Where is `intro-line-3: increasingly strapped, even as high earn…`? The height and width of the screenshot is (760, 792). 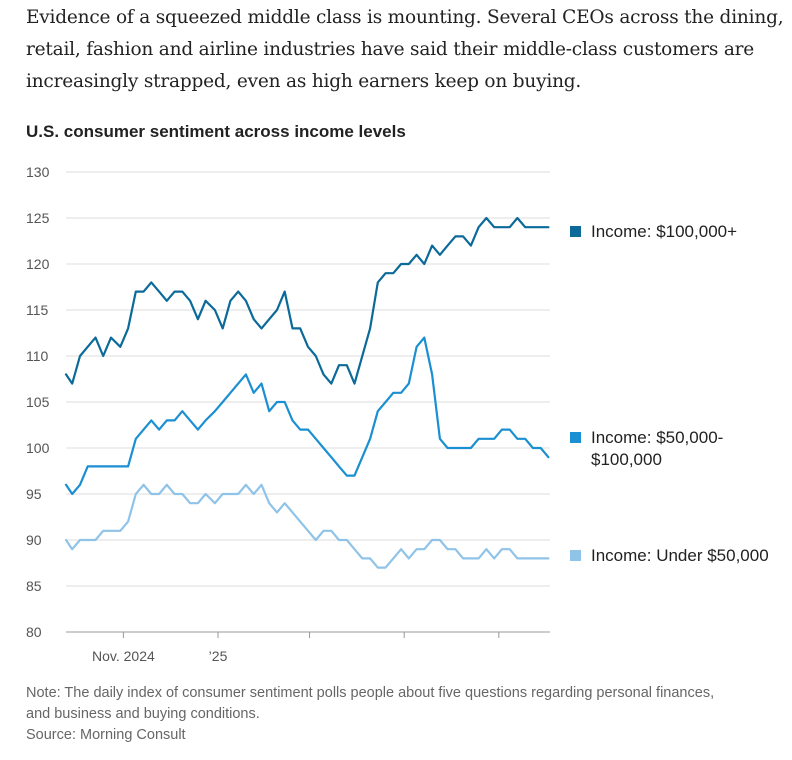
intro-line-3: increasingly strapped, even as high earn… is located at coordinates (304, 81).